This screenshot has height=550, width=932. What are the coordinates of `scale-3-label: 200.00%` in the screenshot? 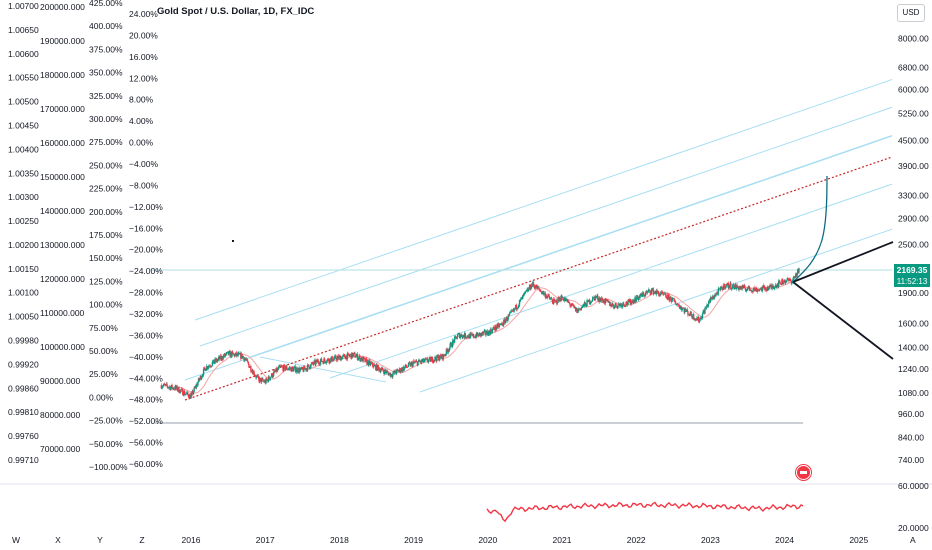 It's located at (106, 212).